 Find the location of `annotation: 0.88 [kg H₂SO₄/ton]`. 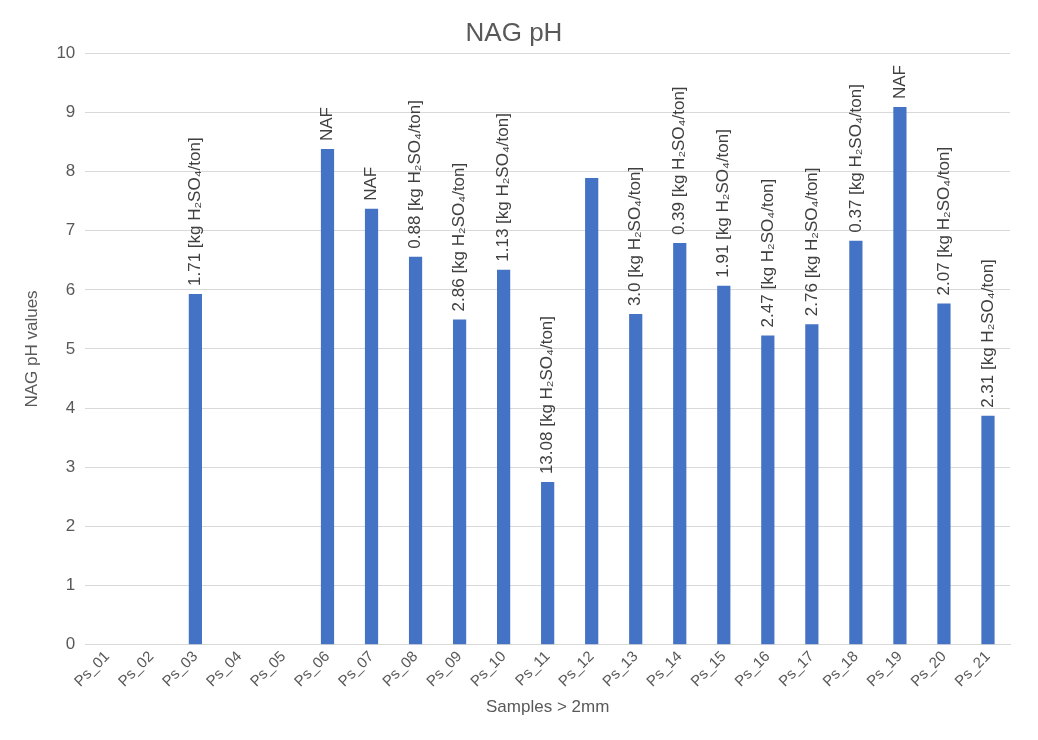

annotation: 0.88 [kg H₂SO₄/ton] is located at coordinates (415, 174).